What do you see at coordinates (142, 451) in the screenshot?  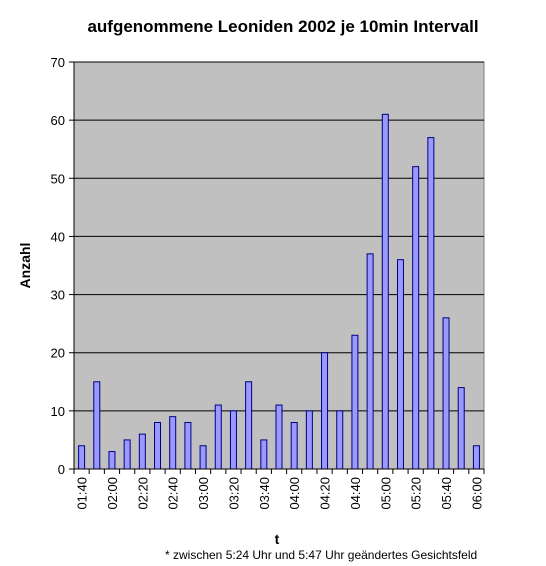 I see `bar-02:20` at bounding box center [142, 451].